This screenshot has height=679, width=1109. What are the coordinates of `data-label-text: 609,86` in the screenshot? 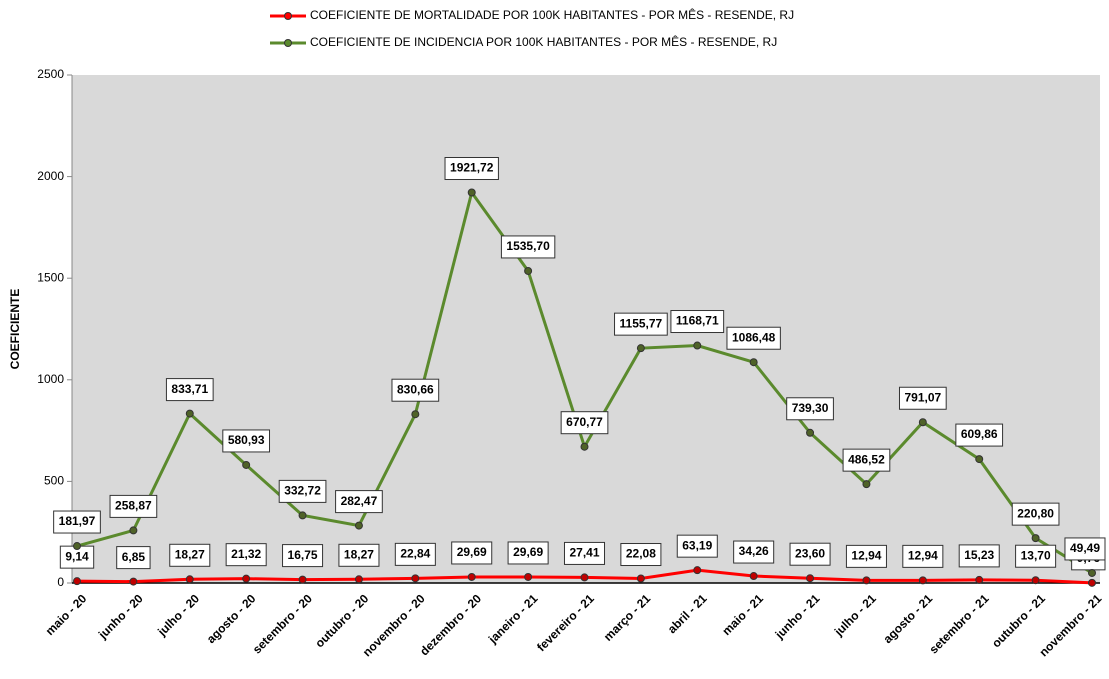 It's located at (979, 434).